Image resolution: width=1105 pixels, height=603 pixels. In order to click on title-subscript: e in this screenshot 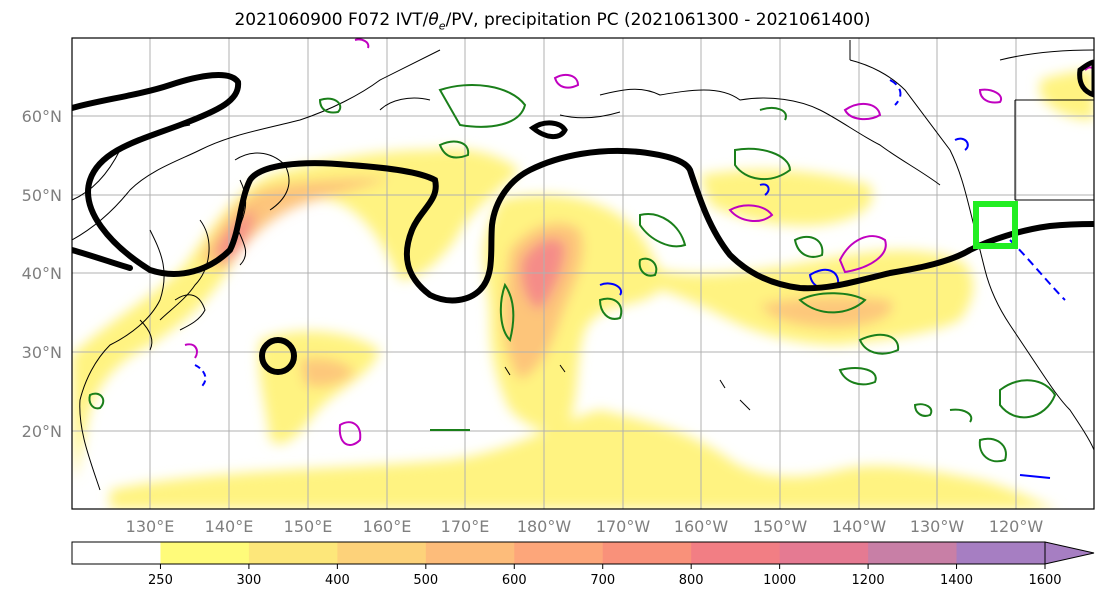, I will do `click(442, 26)`.